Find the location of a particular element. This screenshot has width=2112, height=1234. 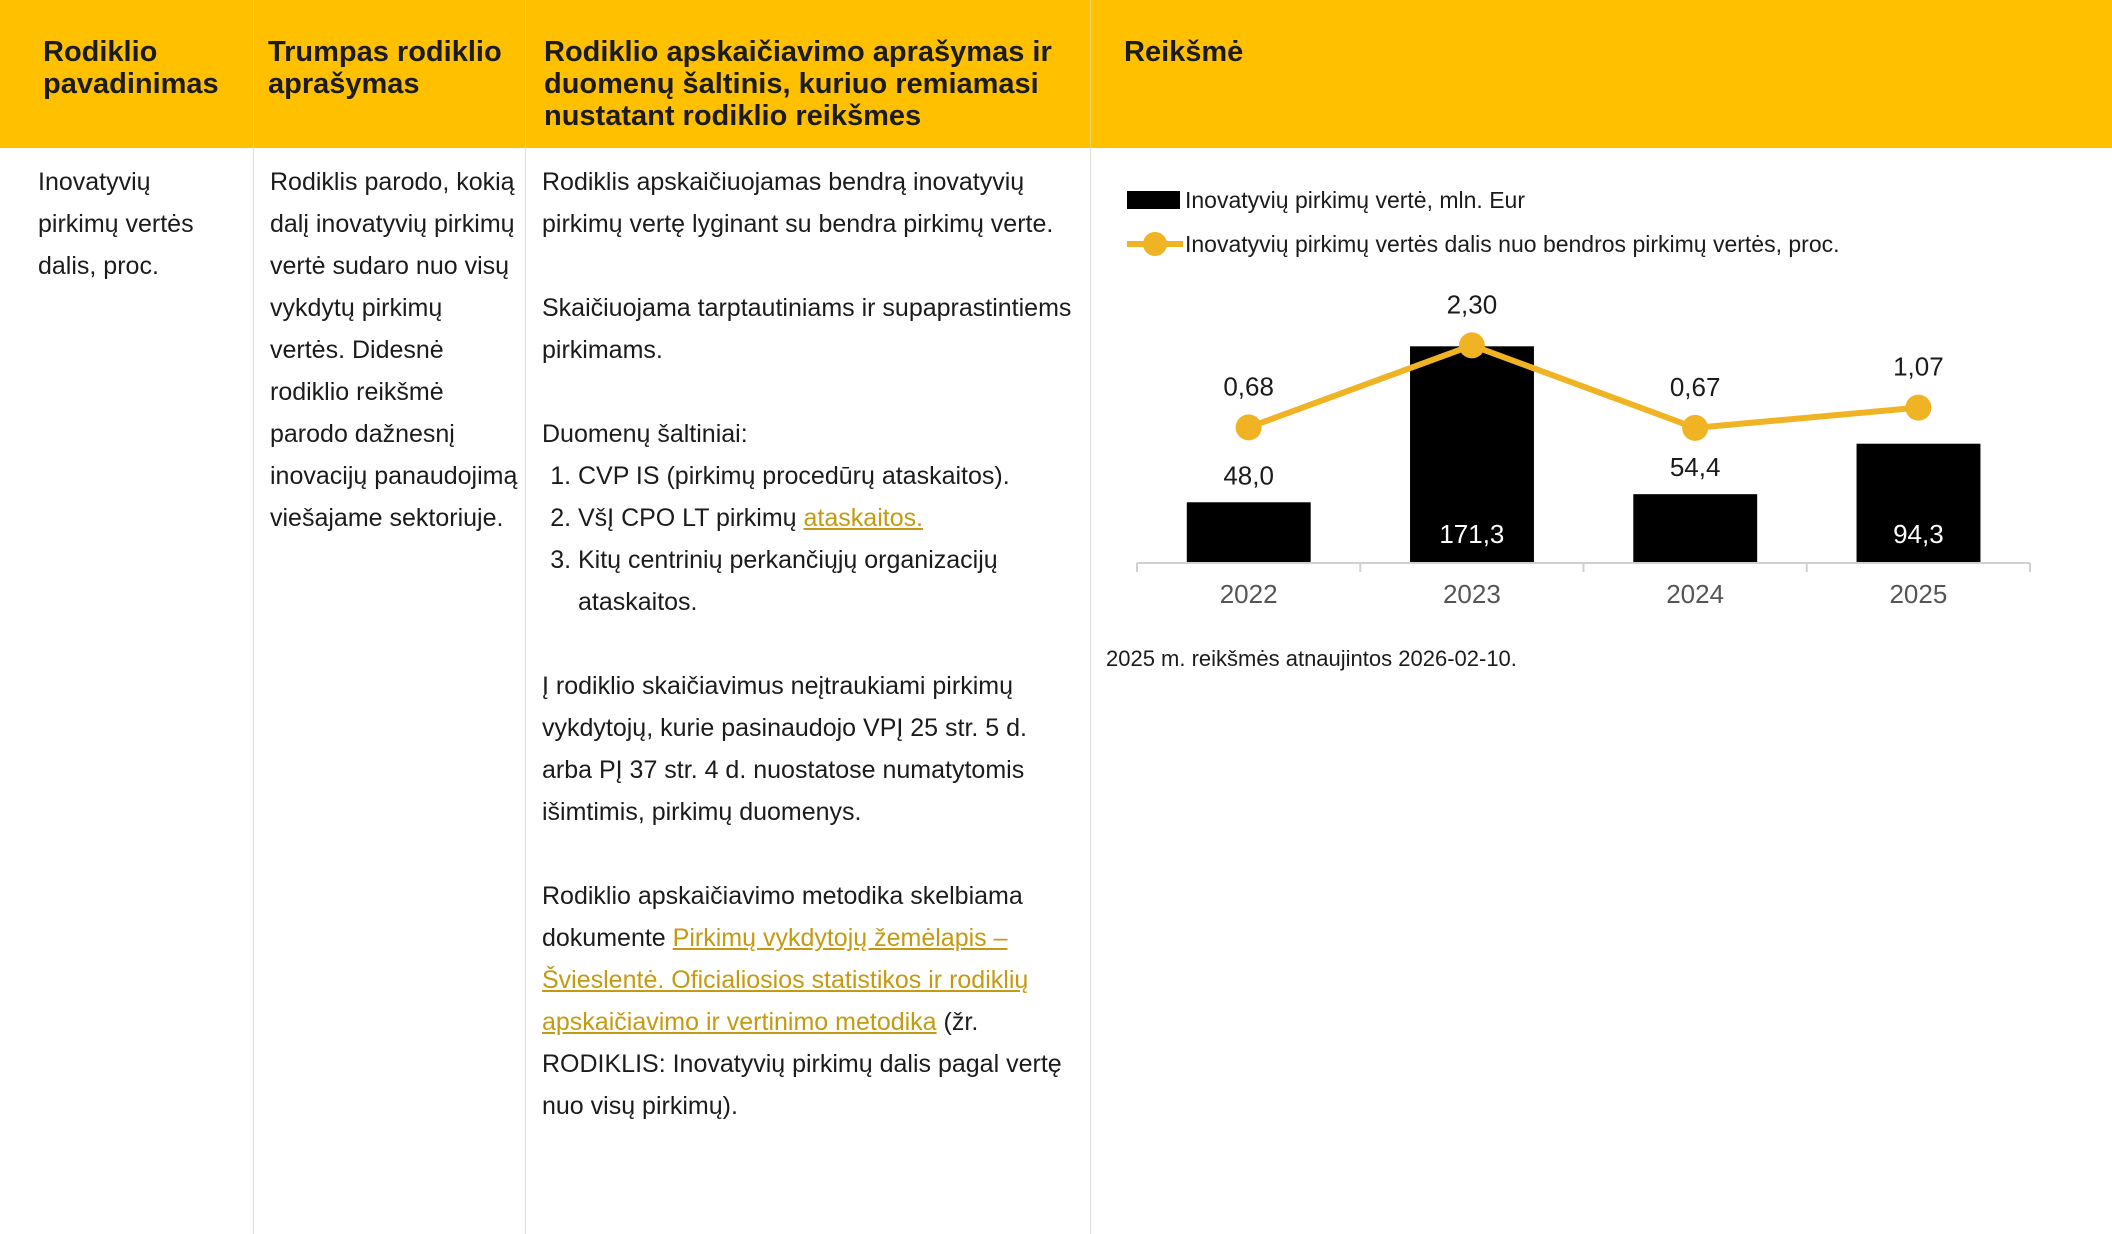

data-label: 48,0 is located at coordinates (1248, 475).